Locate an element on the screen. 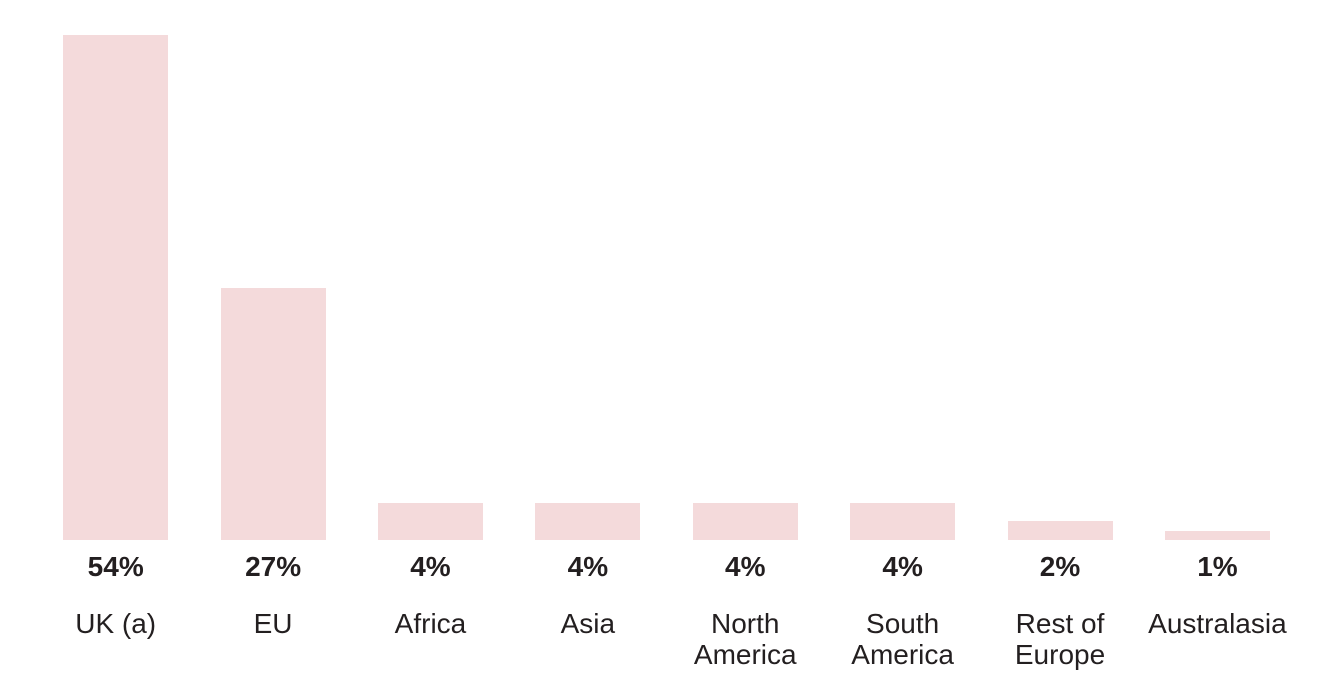 Image resolution: width=1318 pixels, height=684 pixels. bar-value-label: 54% is located at coordinates (115, 566).